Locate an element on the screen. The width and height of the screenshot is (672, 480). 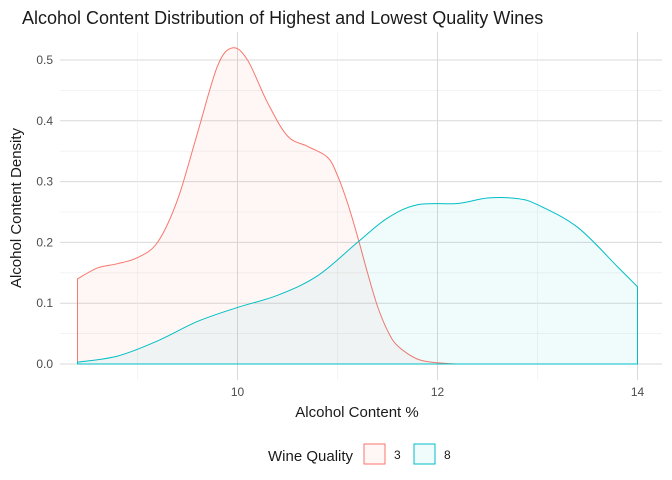
legend-label-3: 3 is located at coordinates (397, 455).